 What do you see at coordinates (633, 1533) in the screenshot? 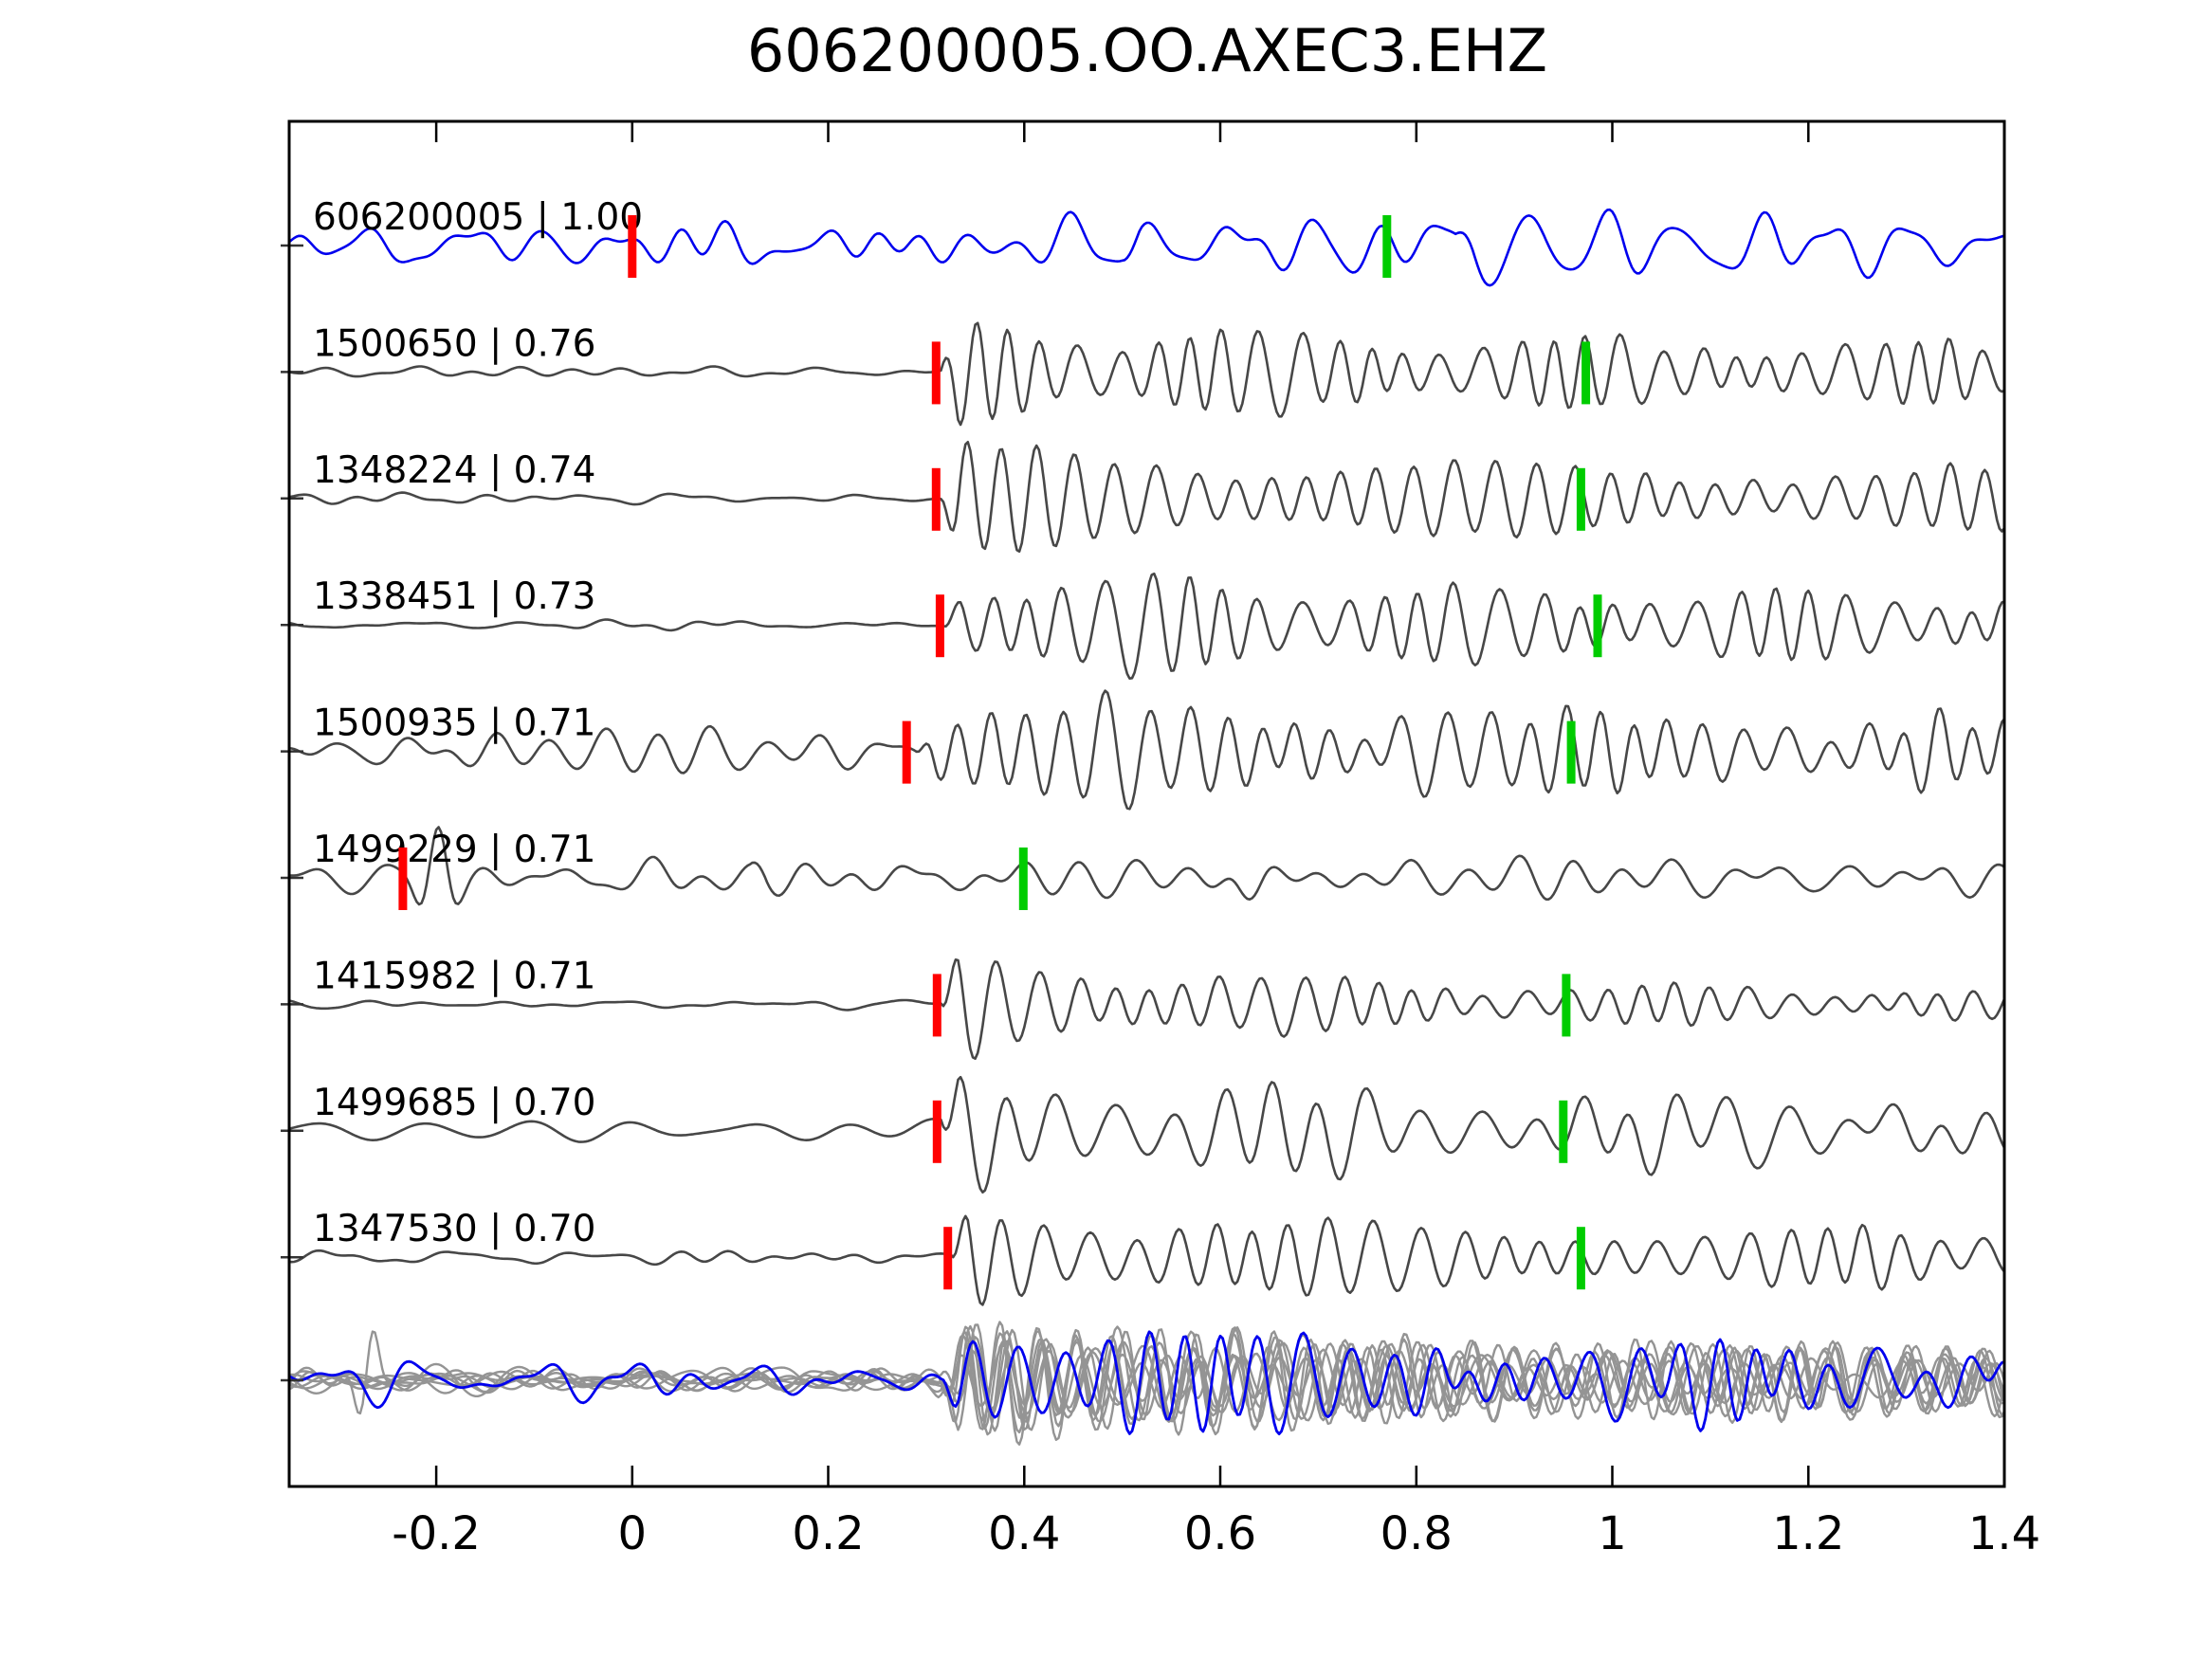
I see `x-tick-label: 0` at bounding box center [633, 1533].